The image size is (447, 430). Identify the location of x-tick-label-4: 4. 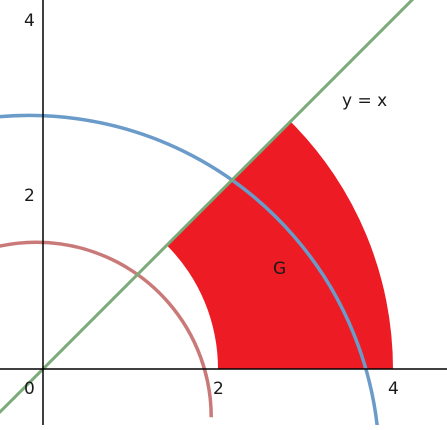
(393, 389).